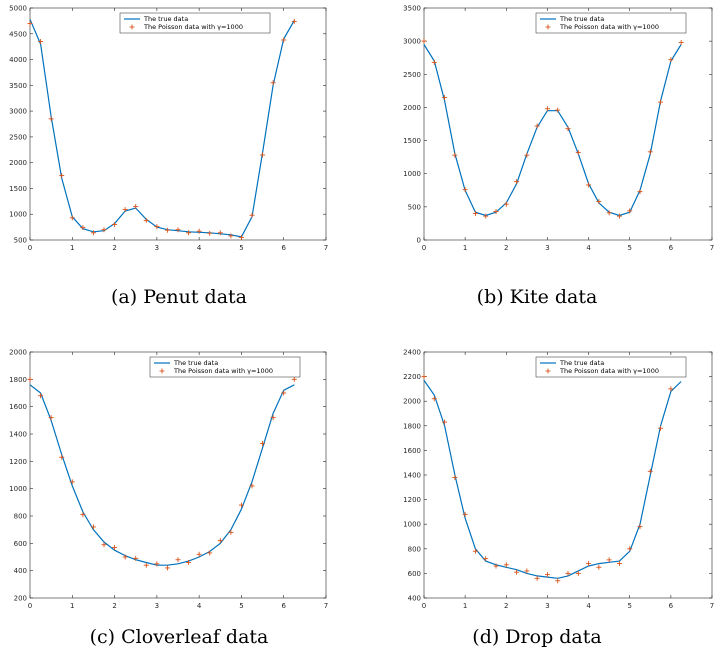 The image size is (717, 666). Describe the element at coordinates (179, 297) in the screenshot. I see `caption-a: (a) Penut data` at that location.